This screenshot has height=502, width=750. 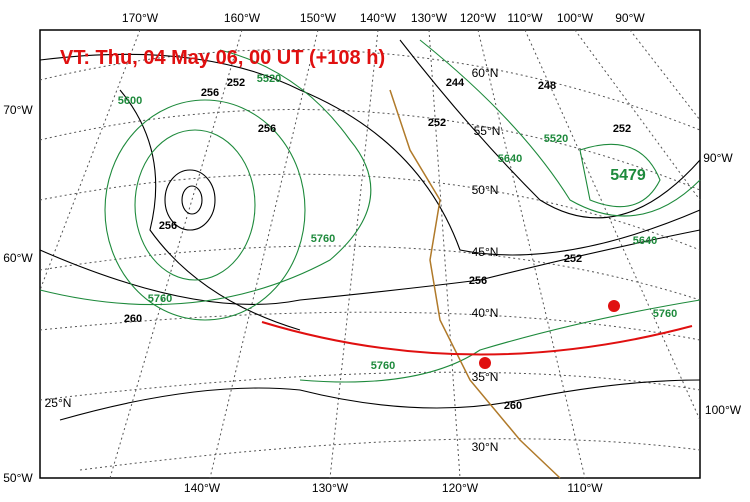 I want to click on map-title: VT: Thu, 04 May 06, 00 UT (+108 h), so click(x=222, y=58).